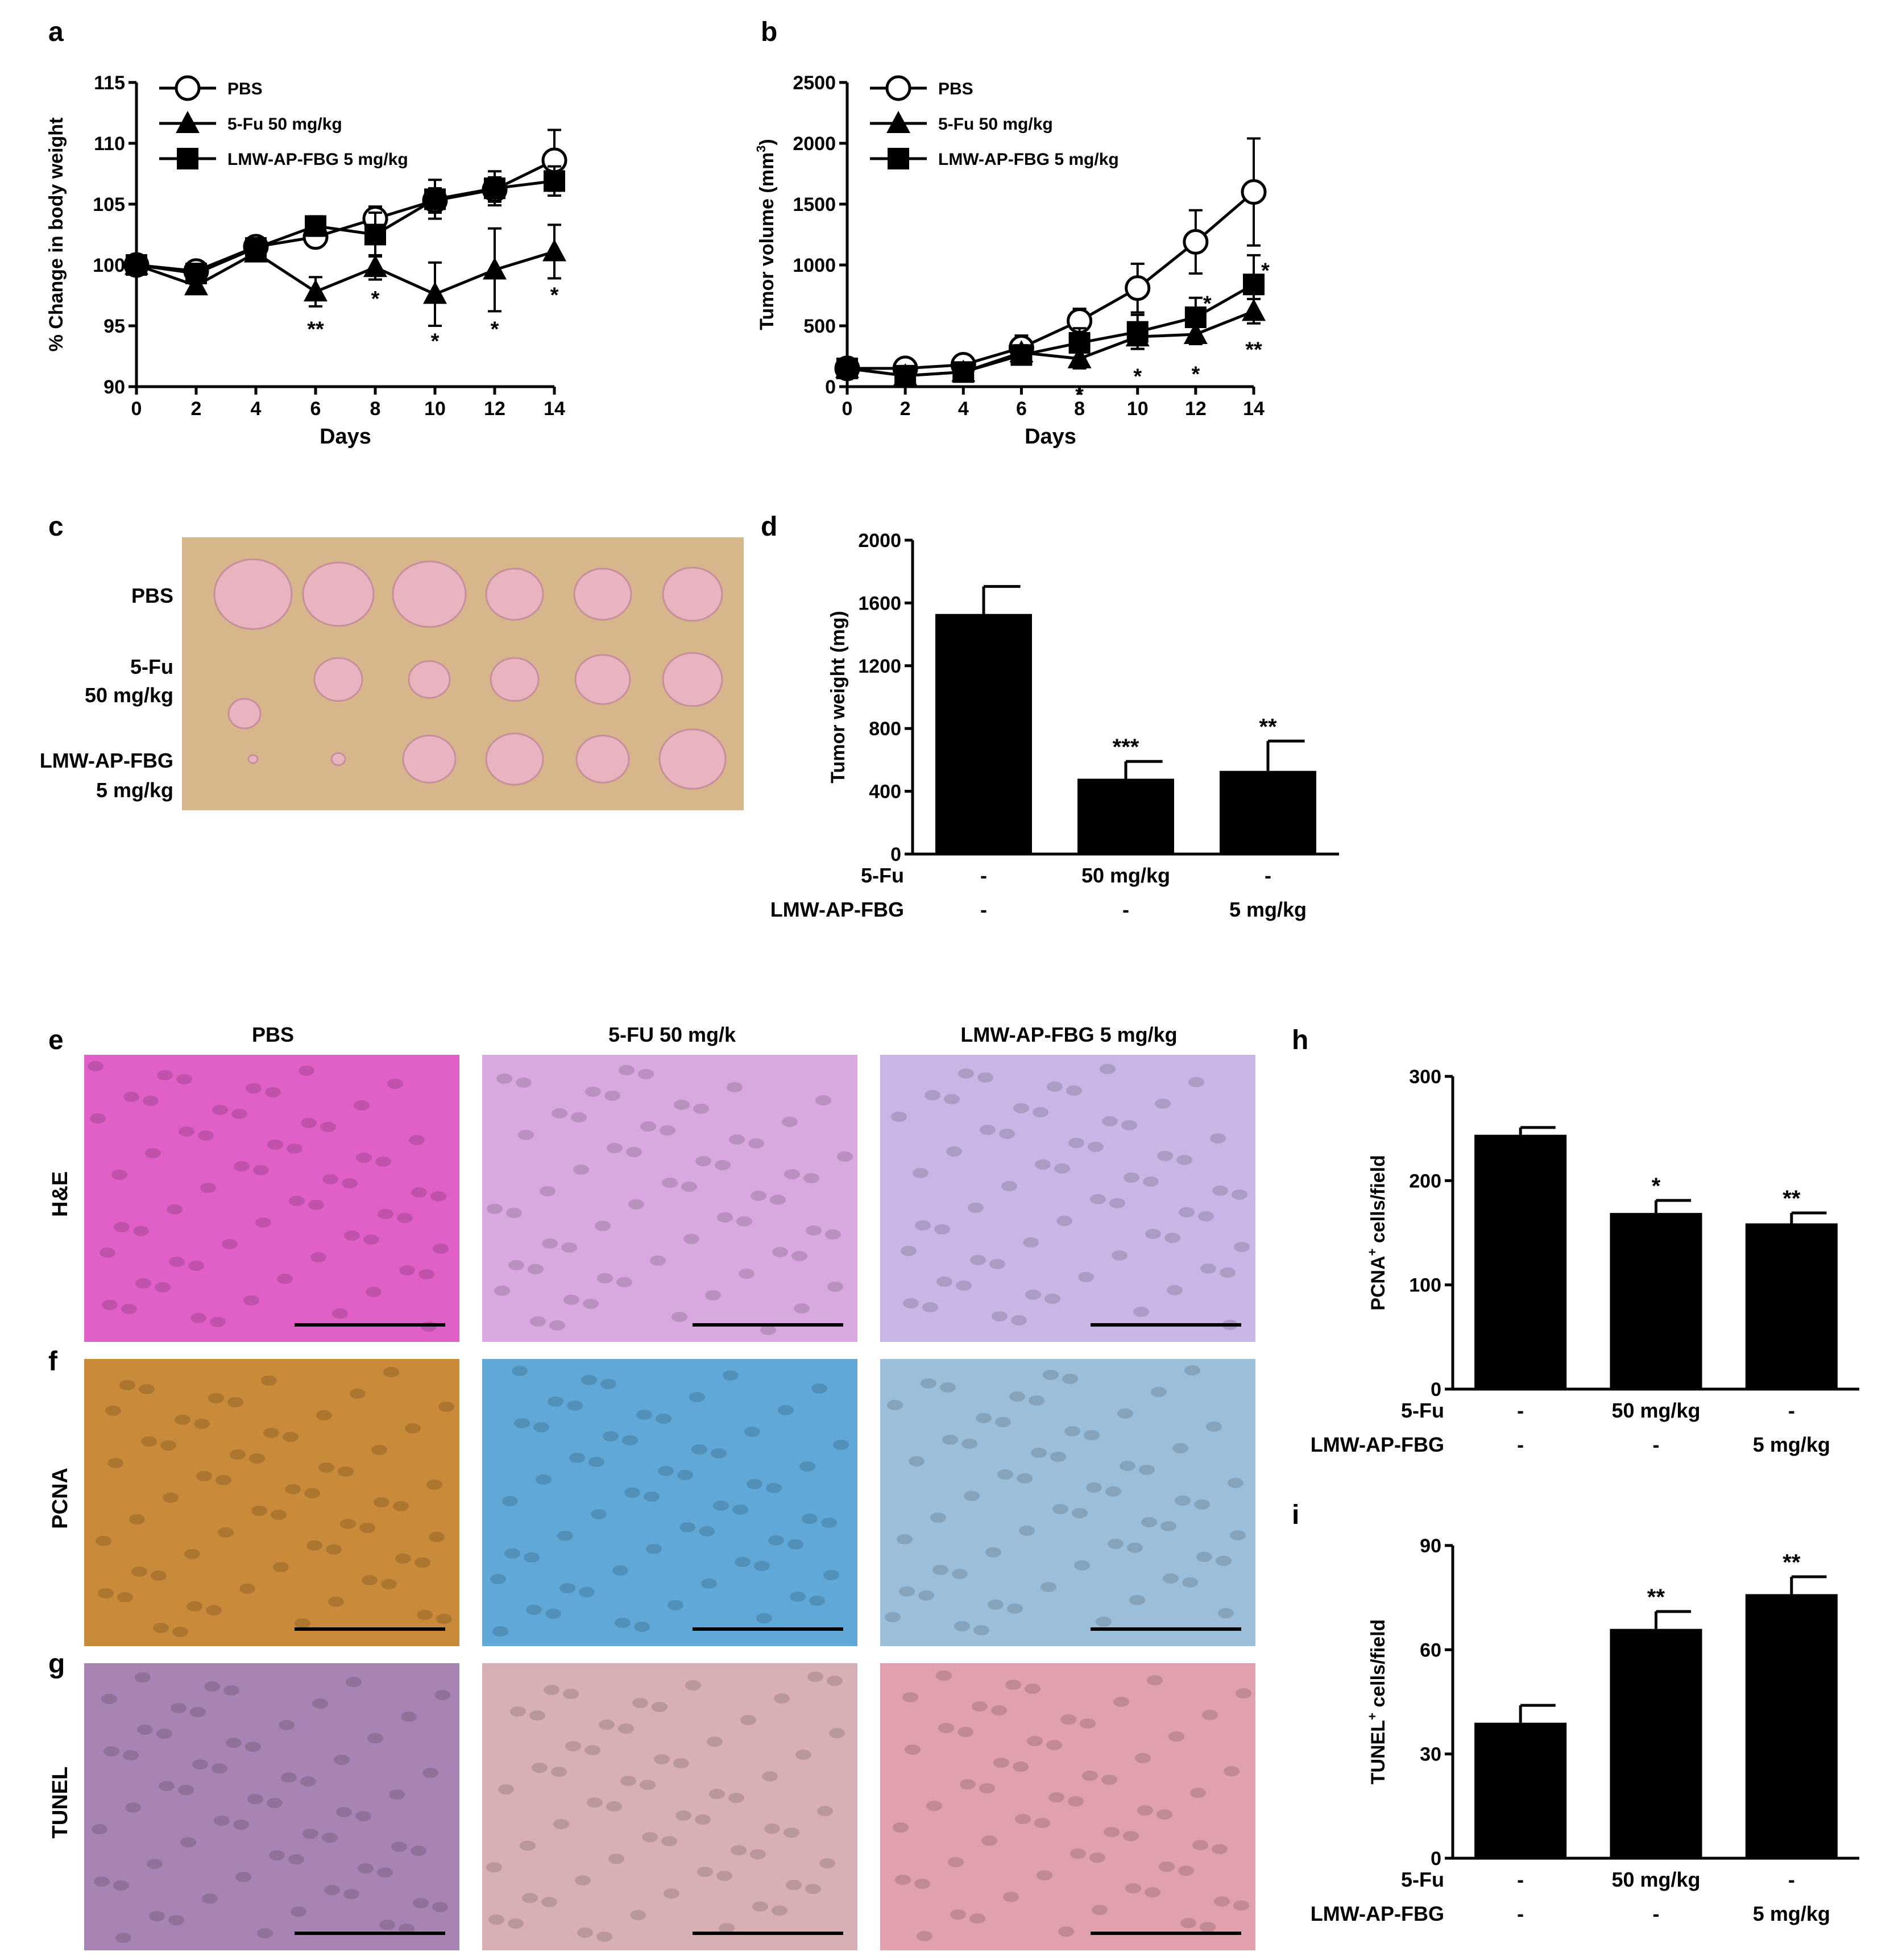 Image resolution: width=1886 pixels, height=1960 pixels. What do you see at coordinates (1425, 1077) in the screenshot?
I see `y-tick-label: 300` at bounding box center [1425, 1077].